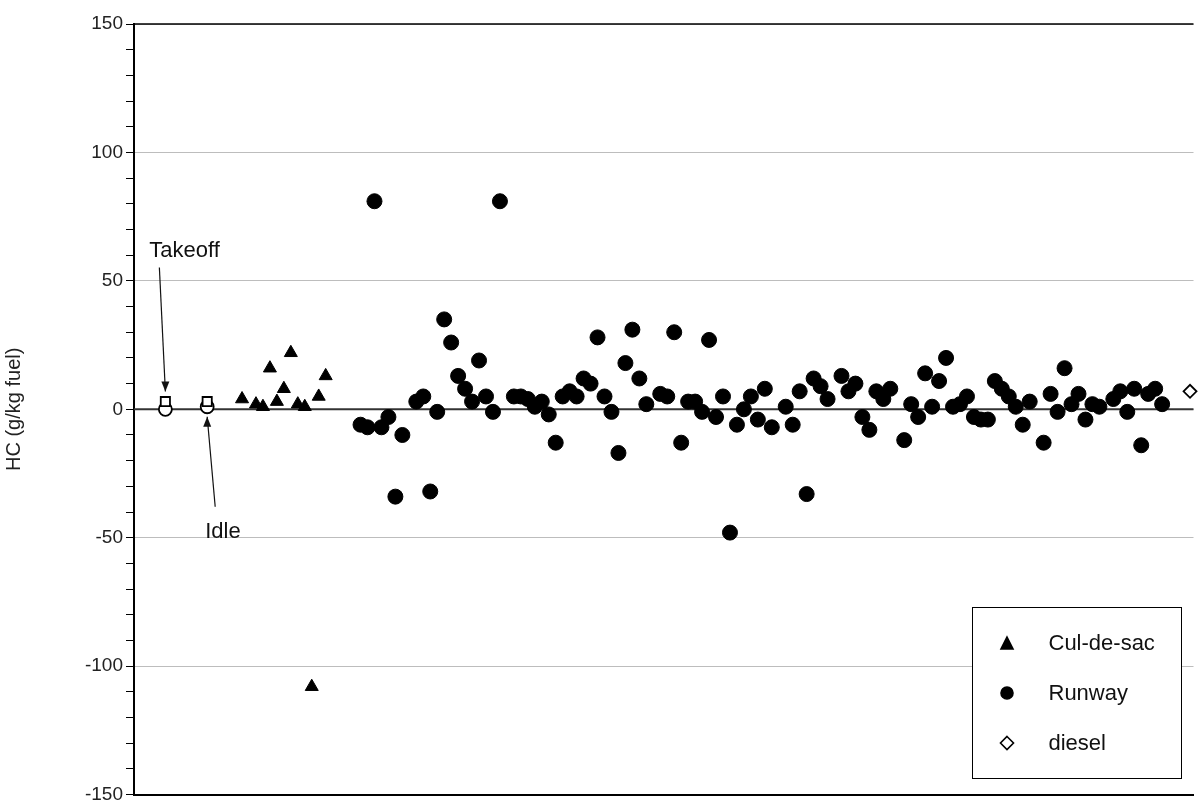 This screenshot has height=809, width=1202. Describe the element at coordinates (103, 665) in the screenshot. I see `y-tick-label: -100` at that location.